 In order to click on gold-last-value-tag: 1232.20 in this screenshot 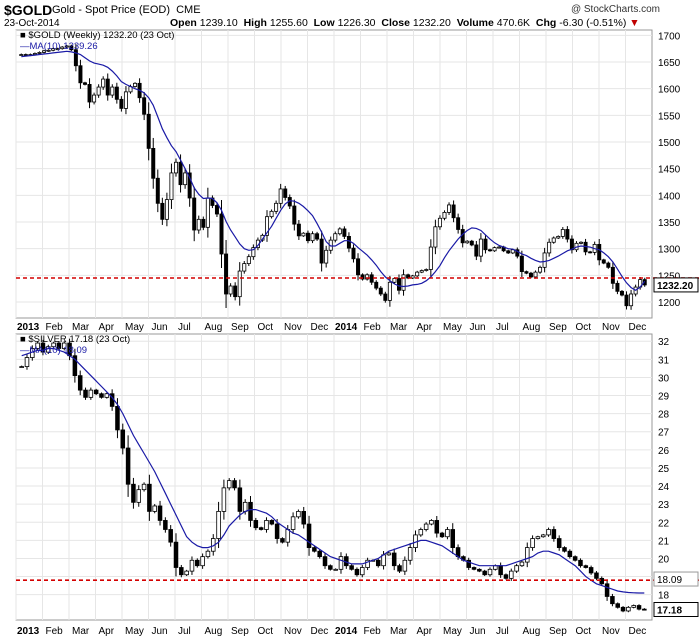, I will do `click(675, 286)`.